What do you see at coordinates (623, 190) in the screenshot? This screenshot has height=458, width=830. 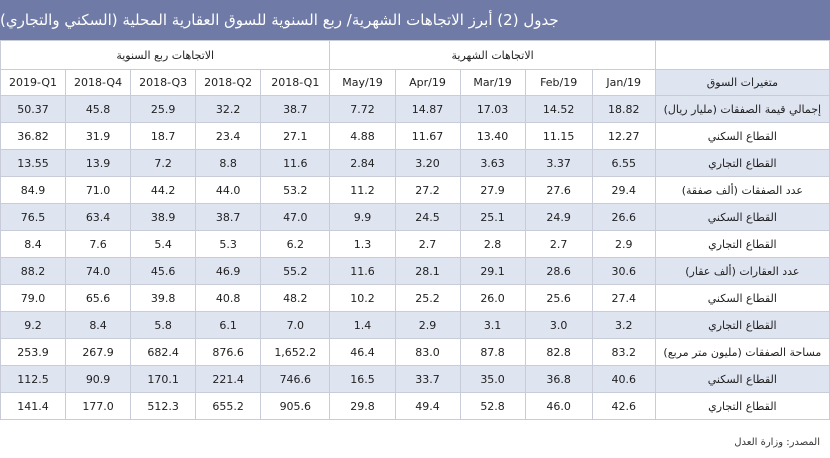 I see `month-value-cell: 29.4` at bounding box center [623, 190].